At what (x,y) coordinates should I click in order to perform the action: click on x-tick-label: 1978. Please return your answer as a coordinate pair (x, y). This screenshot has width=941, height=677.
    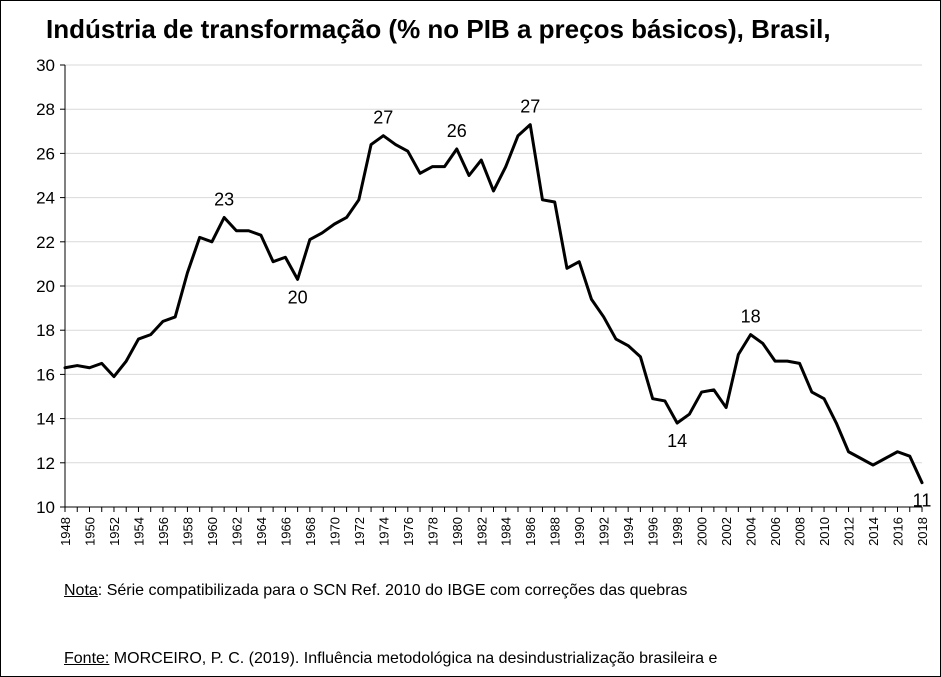
    Looking at the image, I should click on (432, 531).